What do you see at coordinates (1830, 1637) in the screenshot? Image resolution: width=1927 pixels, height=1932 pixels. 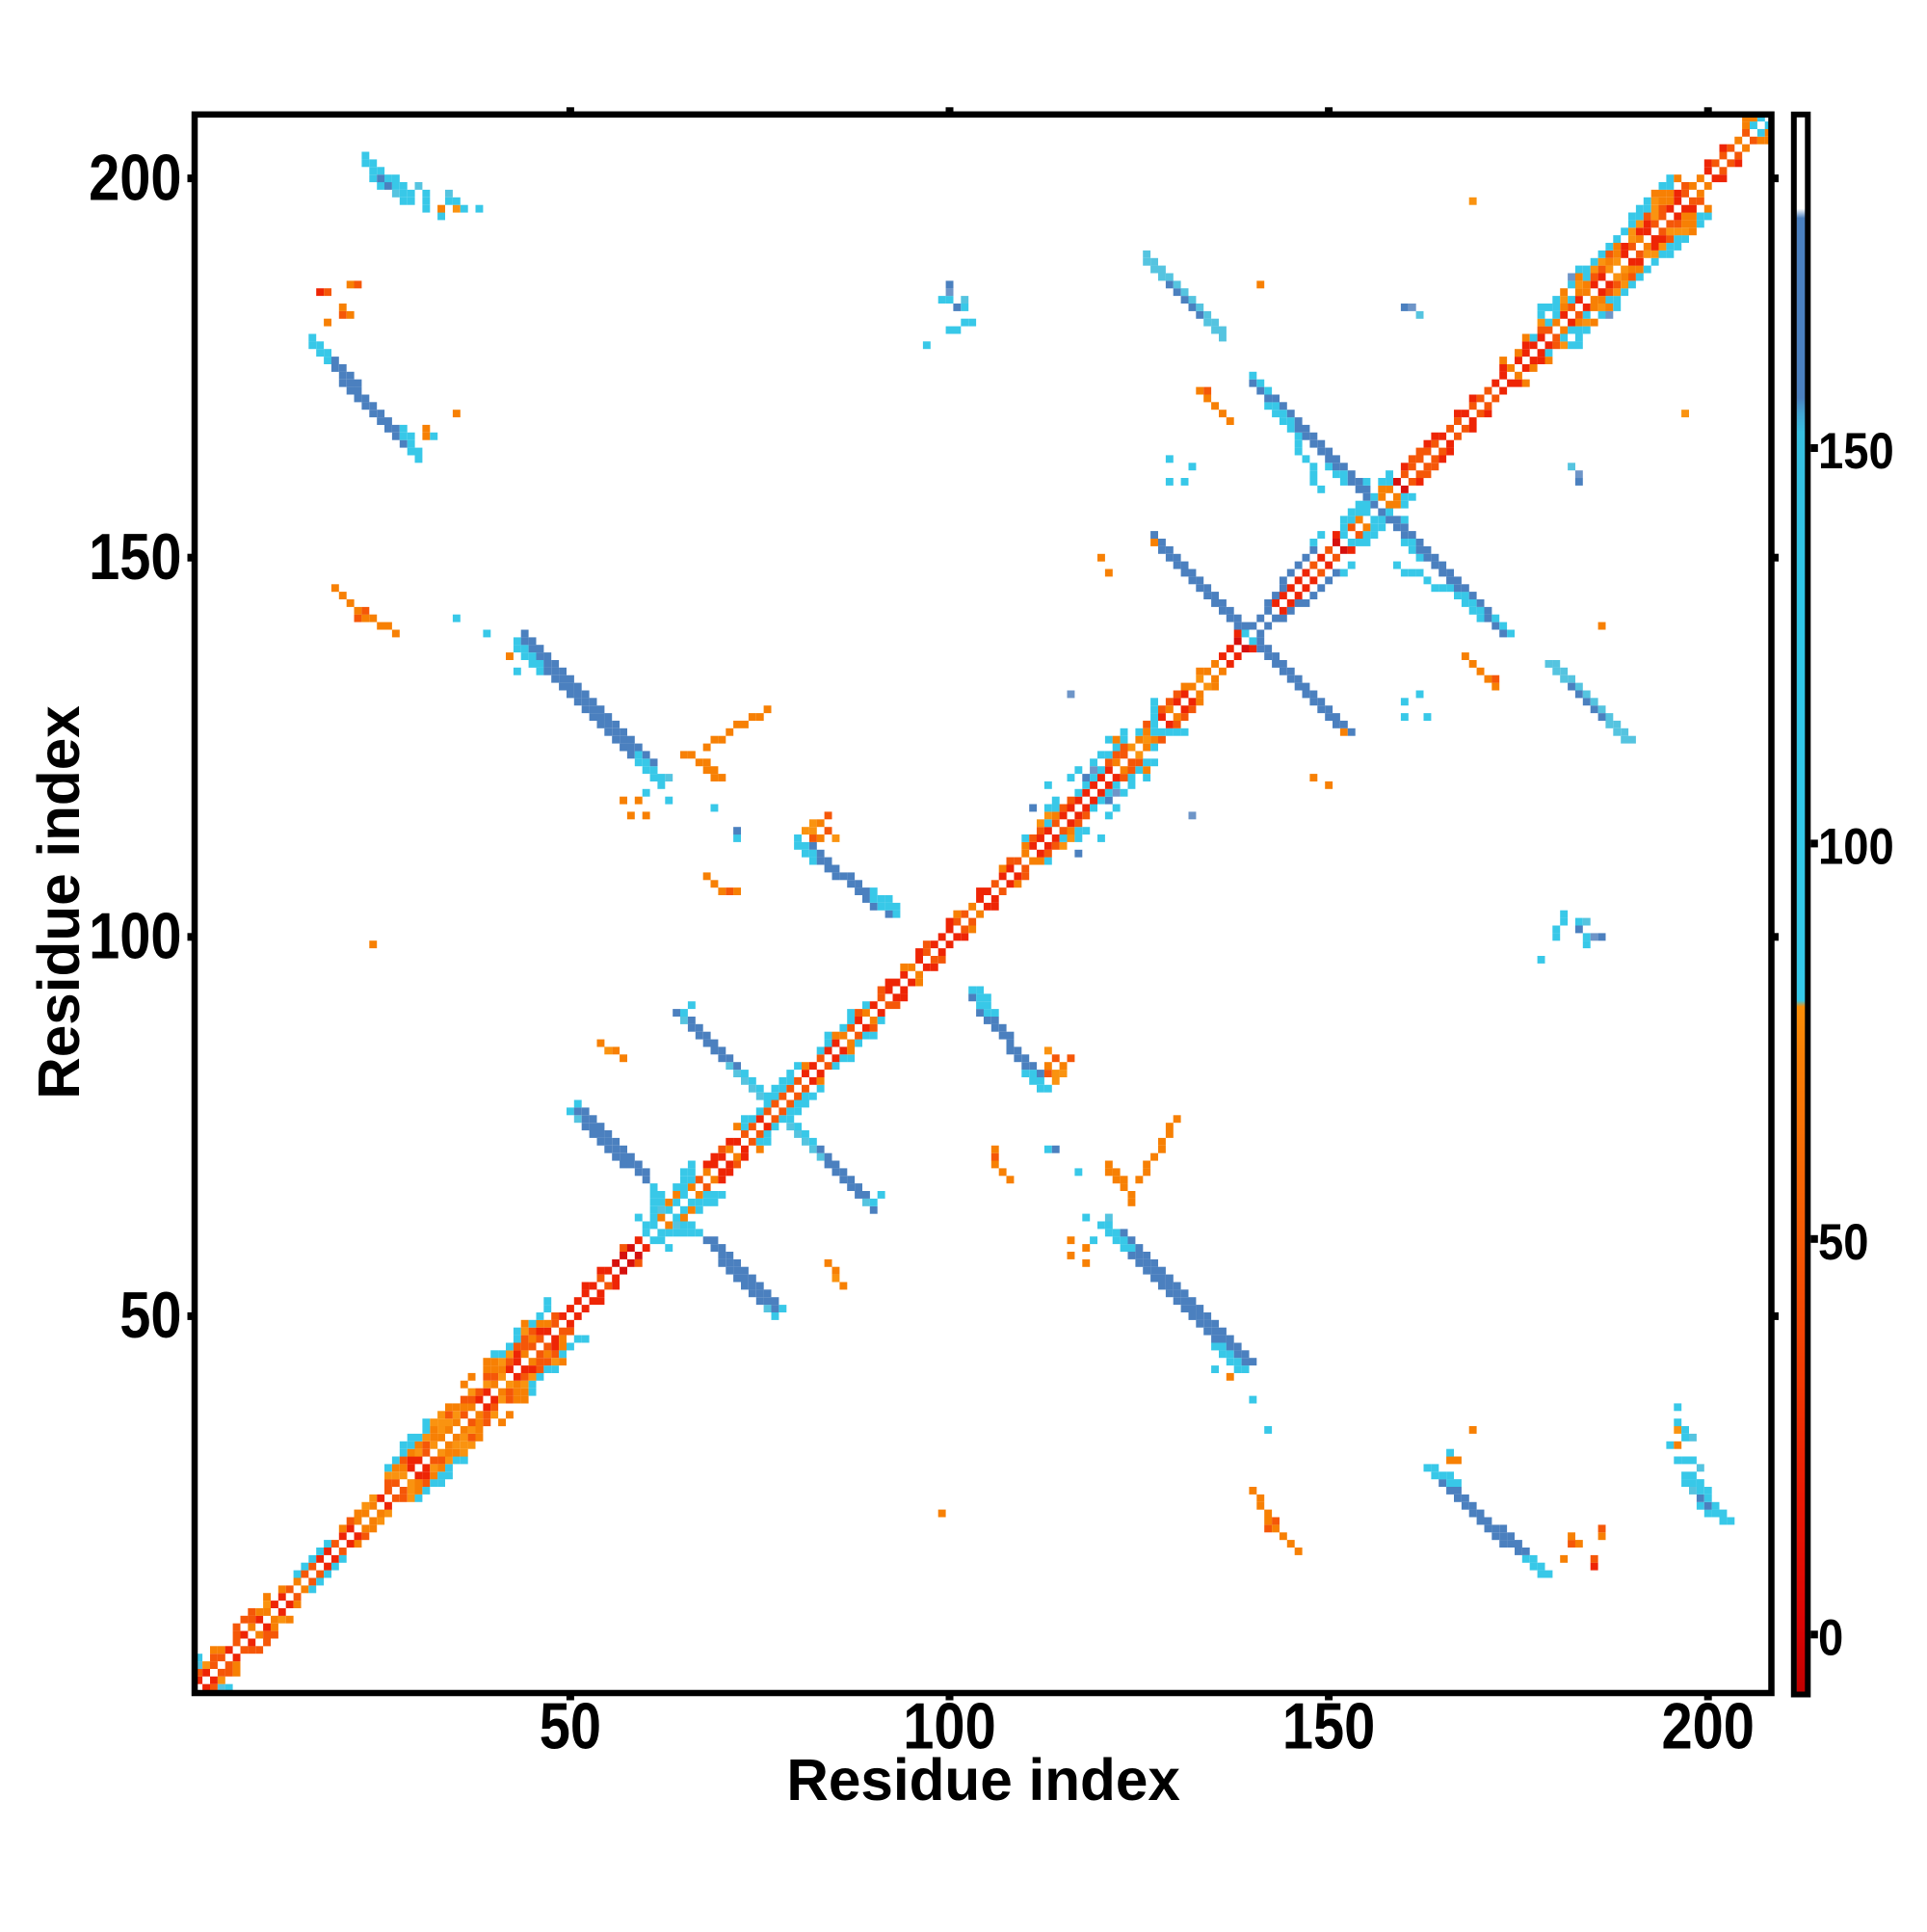 I see `svg-text: 0` at bounding box center [1830, 1637].